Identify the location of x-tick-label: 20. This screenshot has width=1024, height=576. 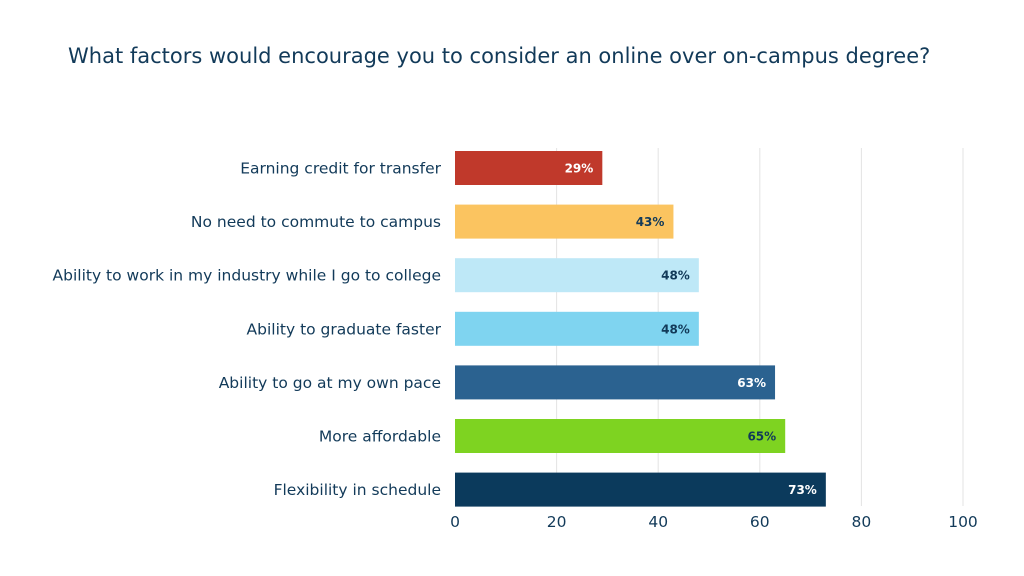
(557, 522).